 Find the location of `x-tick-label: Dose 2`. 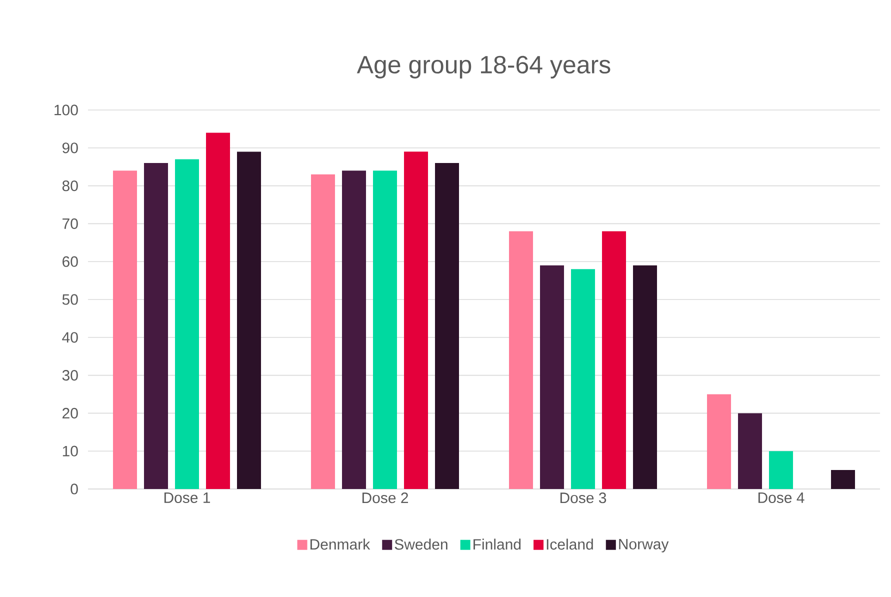

x-tick-label: Dose 2 is located at coordinates (385, 498).